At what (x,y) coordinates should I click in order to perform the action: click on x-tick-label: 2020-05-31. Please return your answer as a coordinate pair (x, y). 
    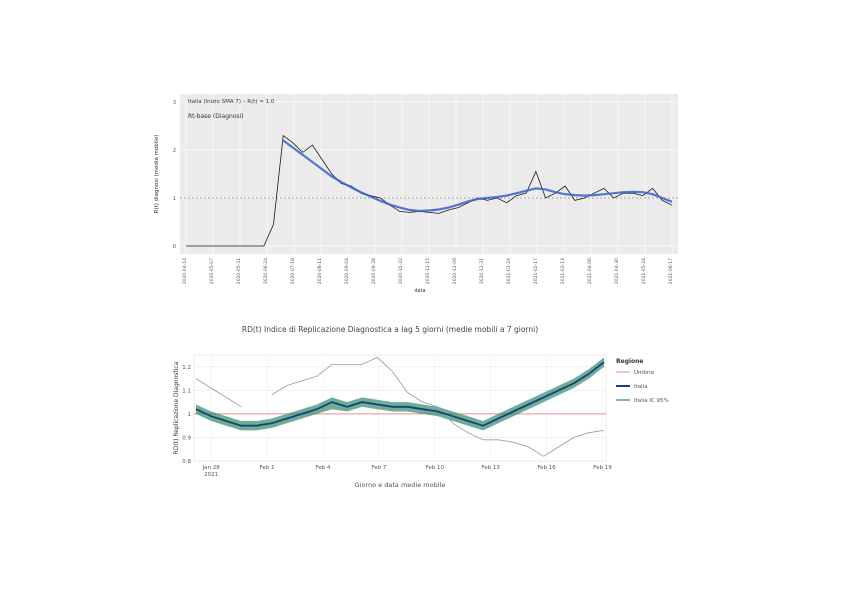
    Looking at the image, I should click on (239, 271).